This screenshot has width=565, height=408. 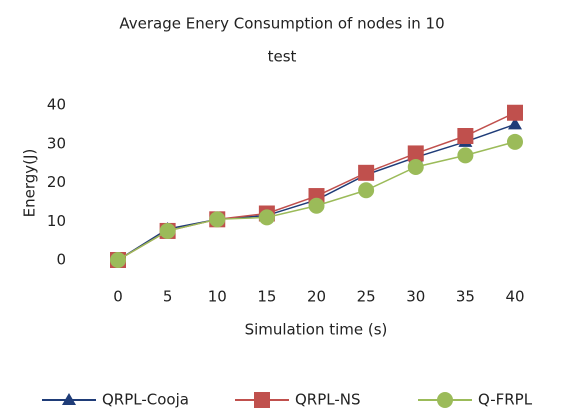 I want to click on x-tick-label: 35, so click(x=465, y=297).